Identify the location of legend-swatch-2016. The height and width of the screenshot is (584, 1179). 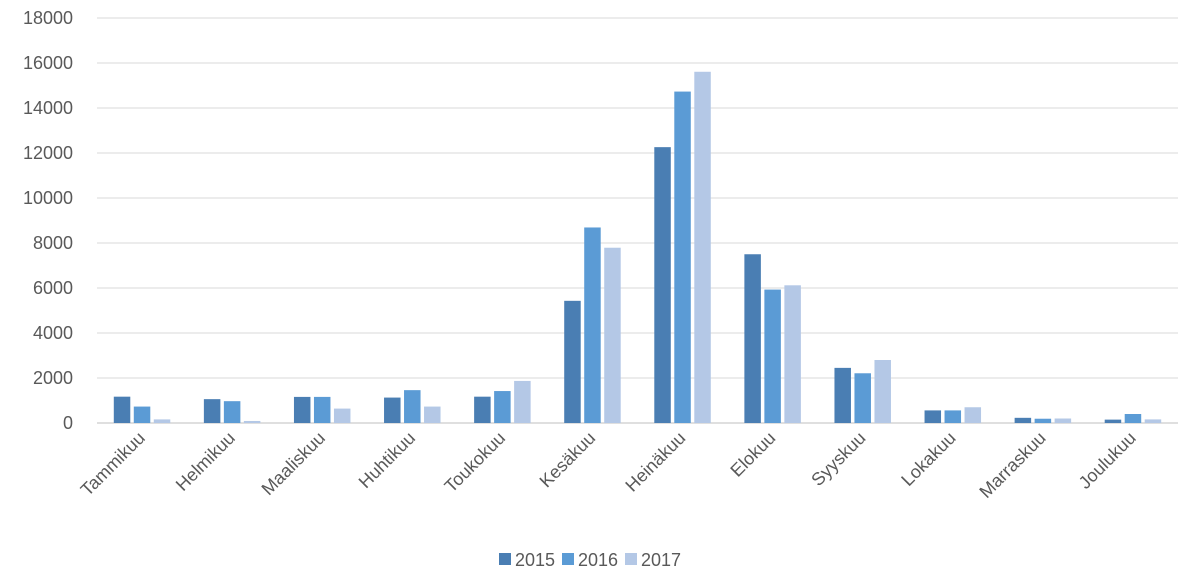
(568, 559).